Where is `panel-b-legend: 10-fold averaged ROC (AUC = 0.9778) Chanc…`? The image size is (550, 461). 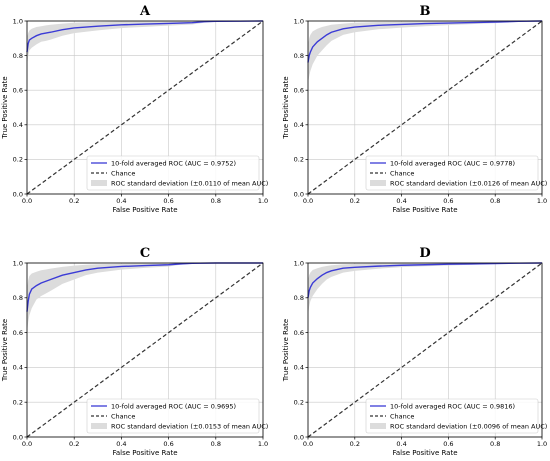
panel-b-legend: 10-fold averaged ROC (AUC = 0.9778) Chanc… is located at coordinates (456, 173).